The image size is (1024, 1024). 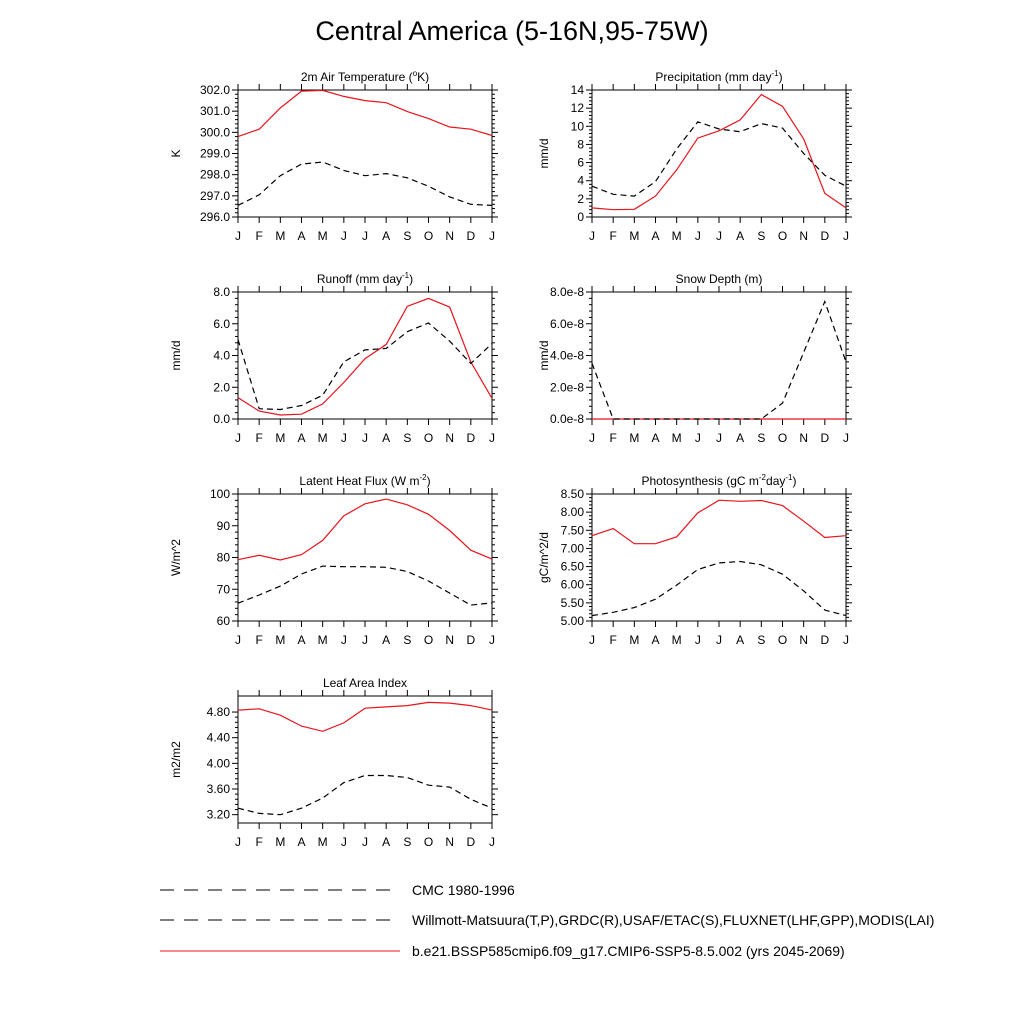 What do you see at coordinates (365, 278) in the screenshot?
I see `panel-title: Runoff (mm day-1)` at bounding box center [365, 278].